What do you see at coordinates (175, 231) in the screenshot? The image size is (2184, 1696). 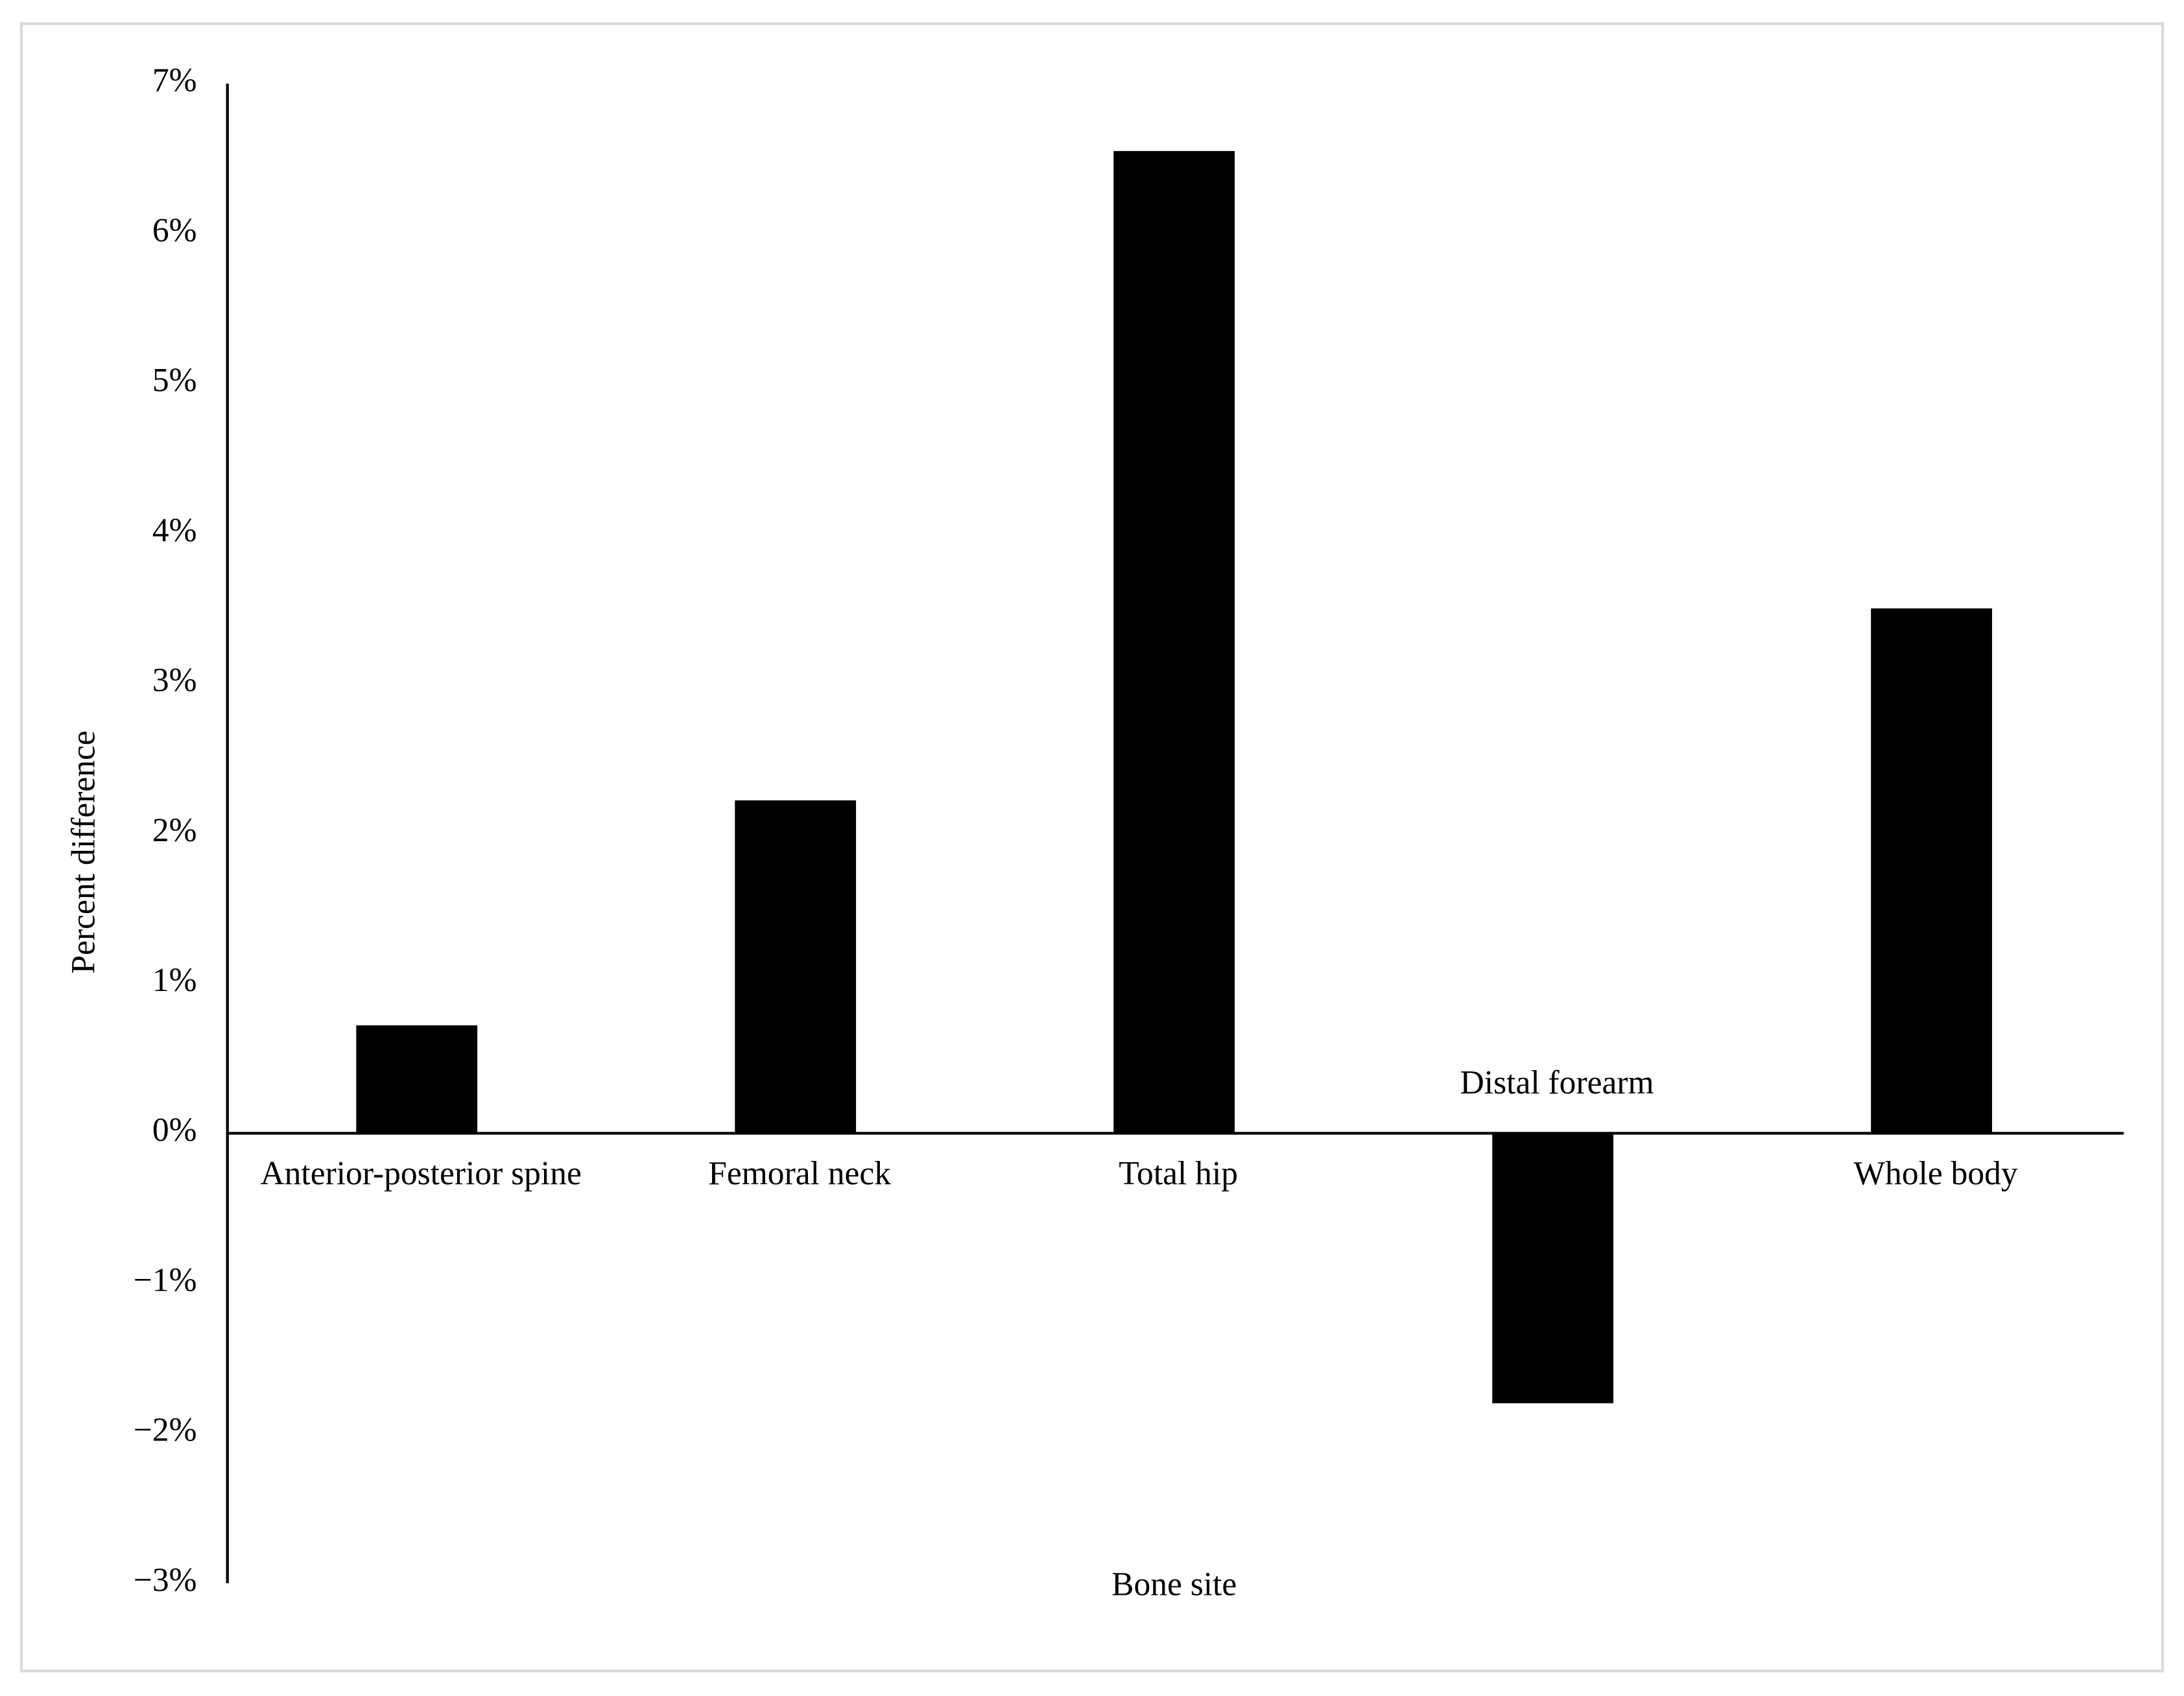 I see `y-tick-label: 6%` at bounding box center [175, 231].